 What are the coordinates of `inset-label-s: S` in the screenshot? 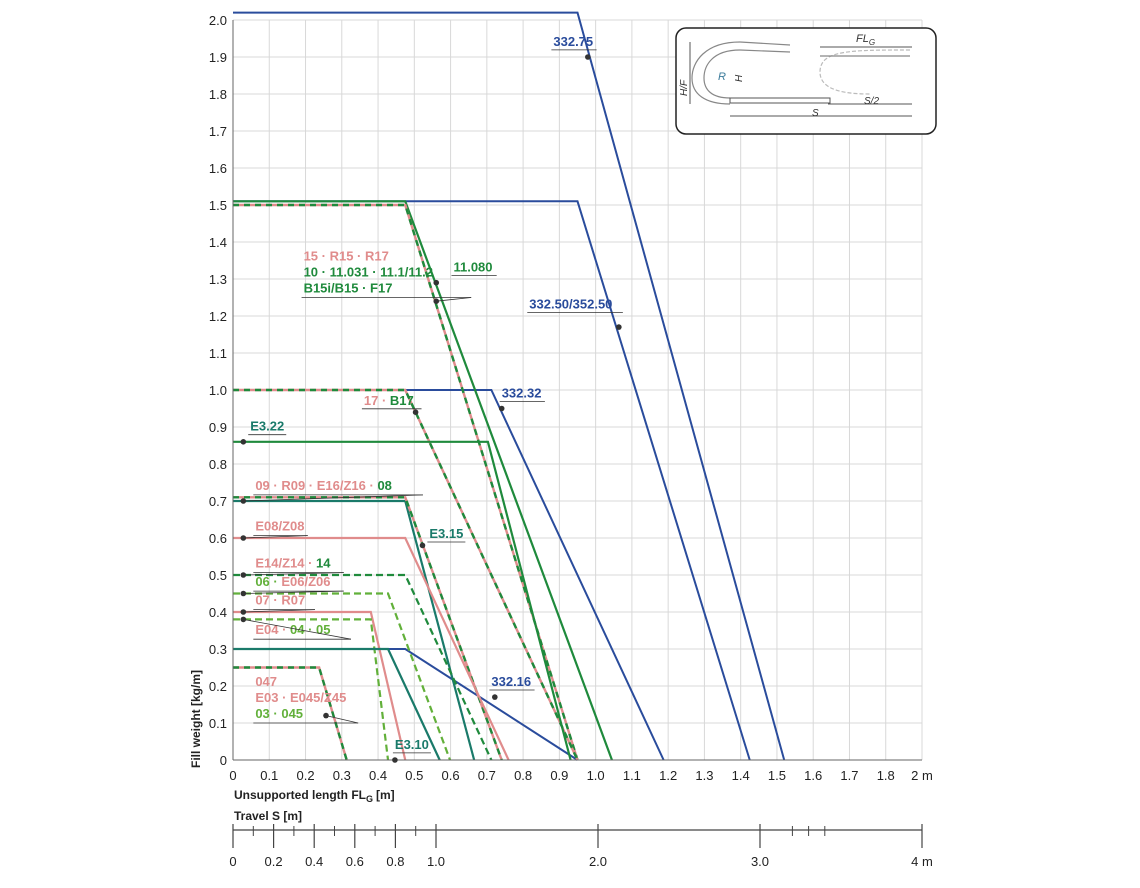 It's located at (815, 113).